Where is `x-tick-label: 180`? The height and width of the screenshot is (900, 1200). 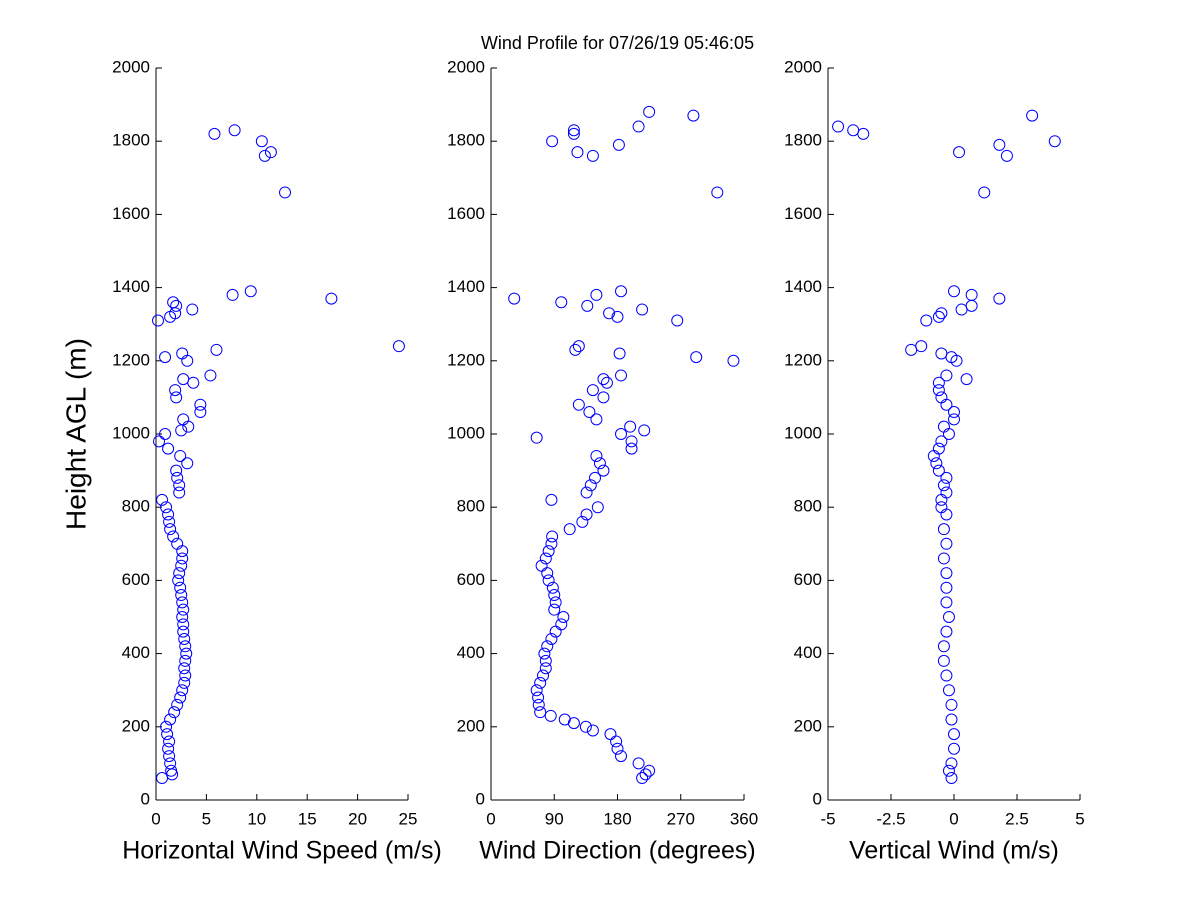 x-tick-label: 180 is located at coordinates (617, 818).